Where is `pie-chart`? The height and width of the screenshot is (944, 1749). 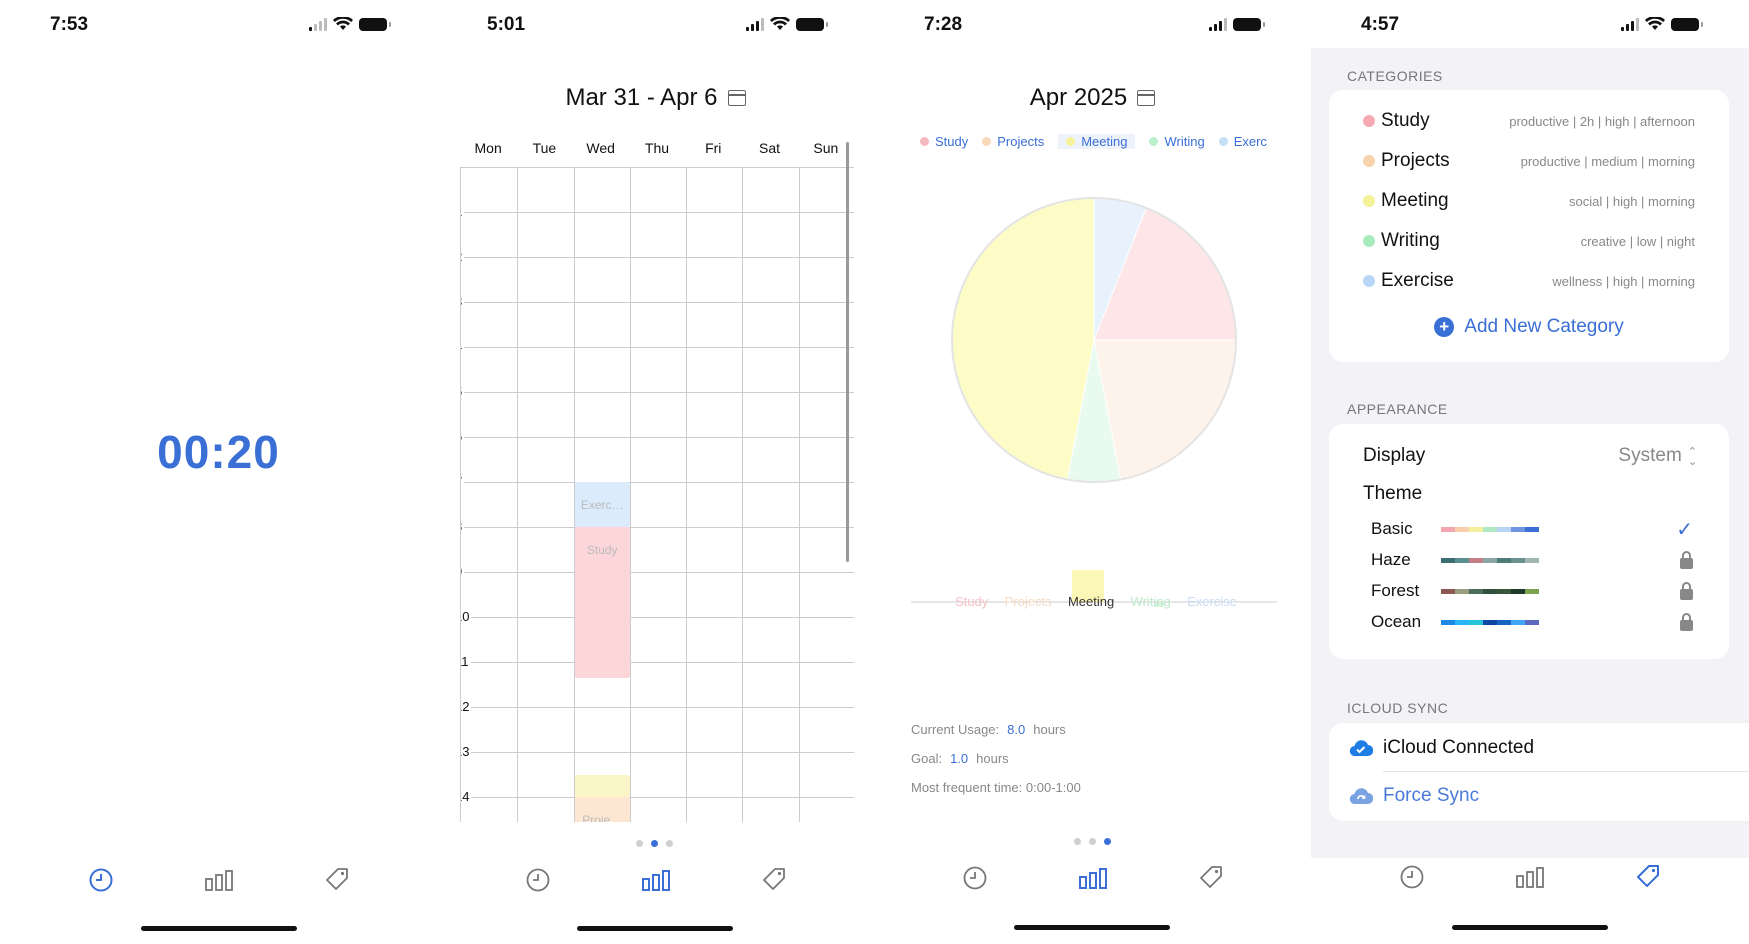 pie-chart is located at coordinates (1094, 340).